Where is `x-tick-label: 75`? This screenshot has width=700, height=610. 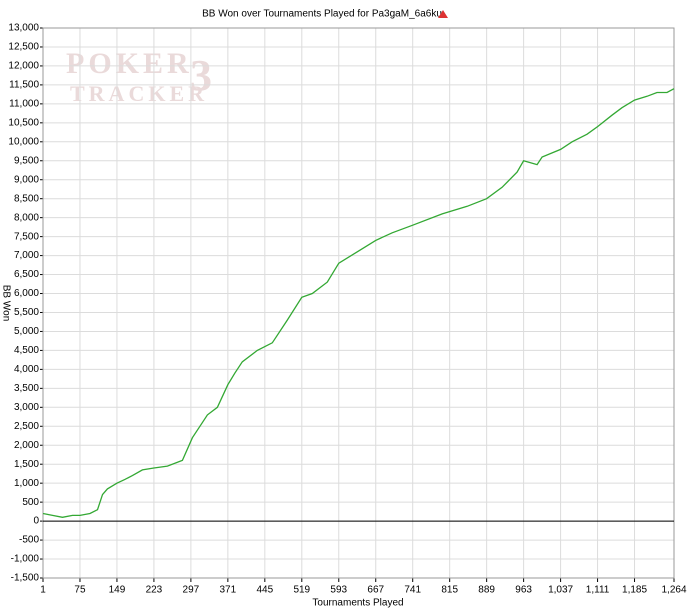
x-tick-label: 75 is located at coordinates (80, 590).